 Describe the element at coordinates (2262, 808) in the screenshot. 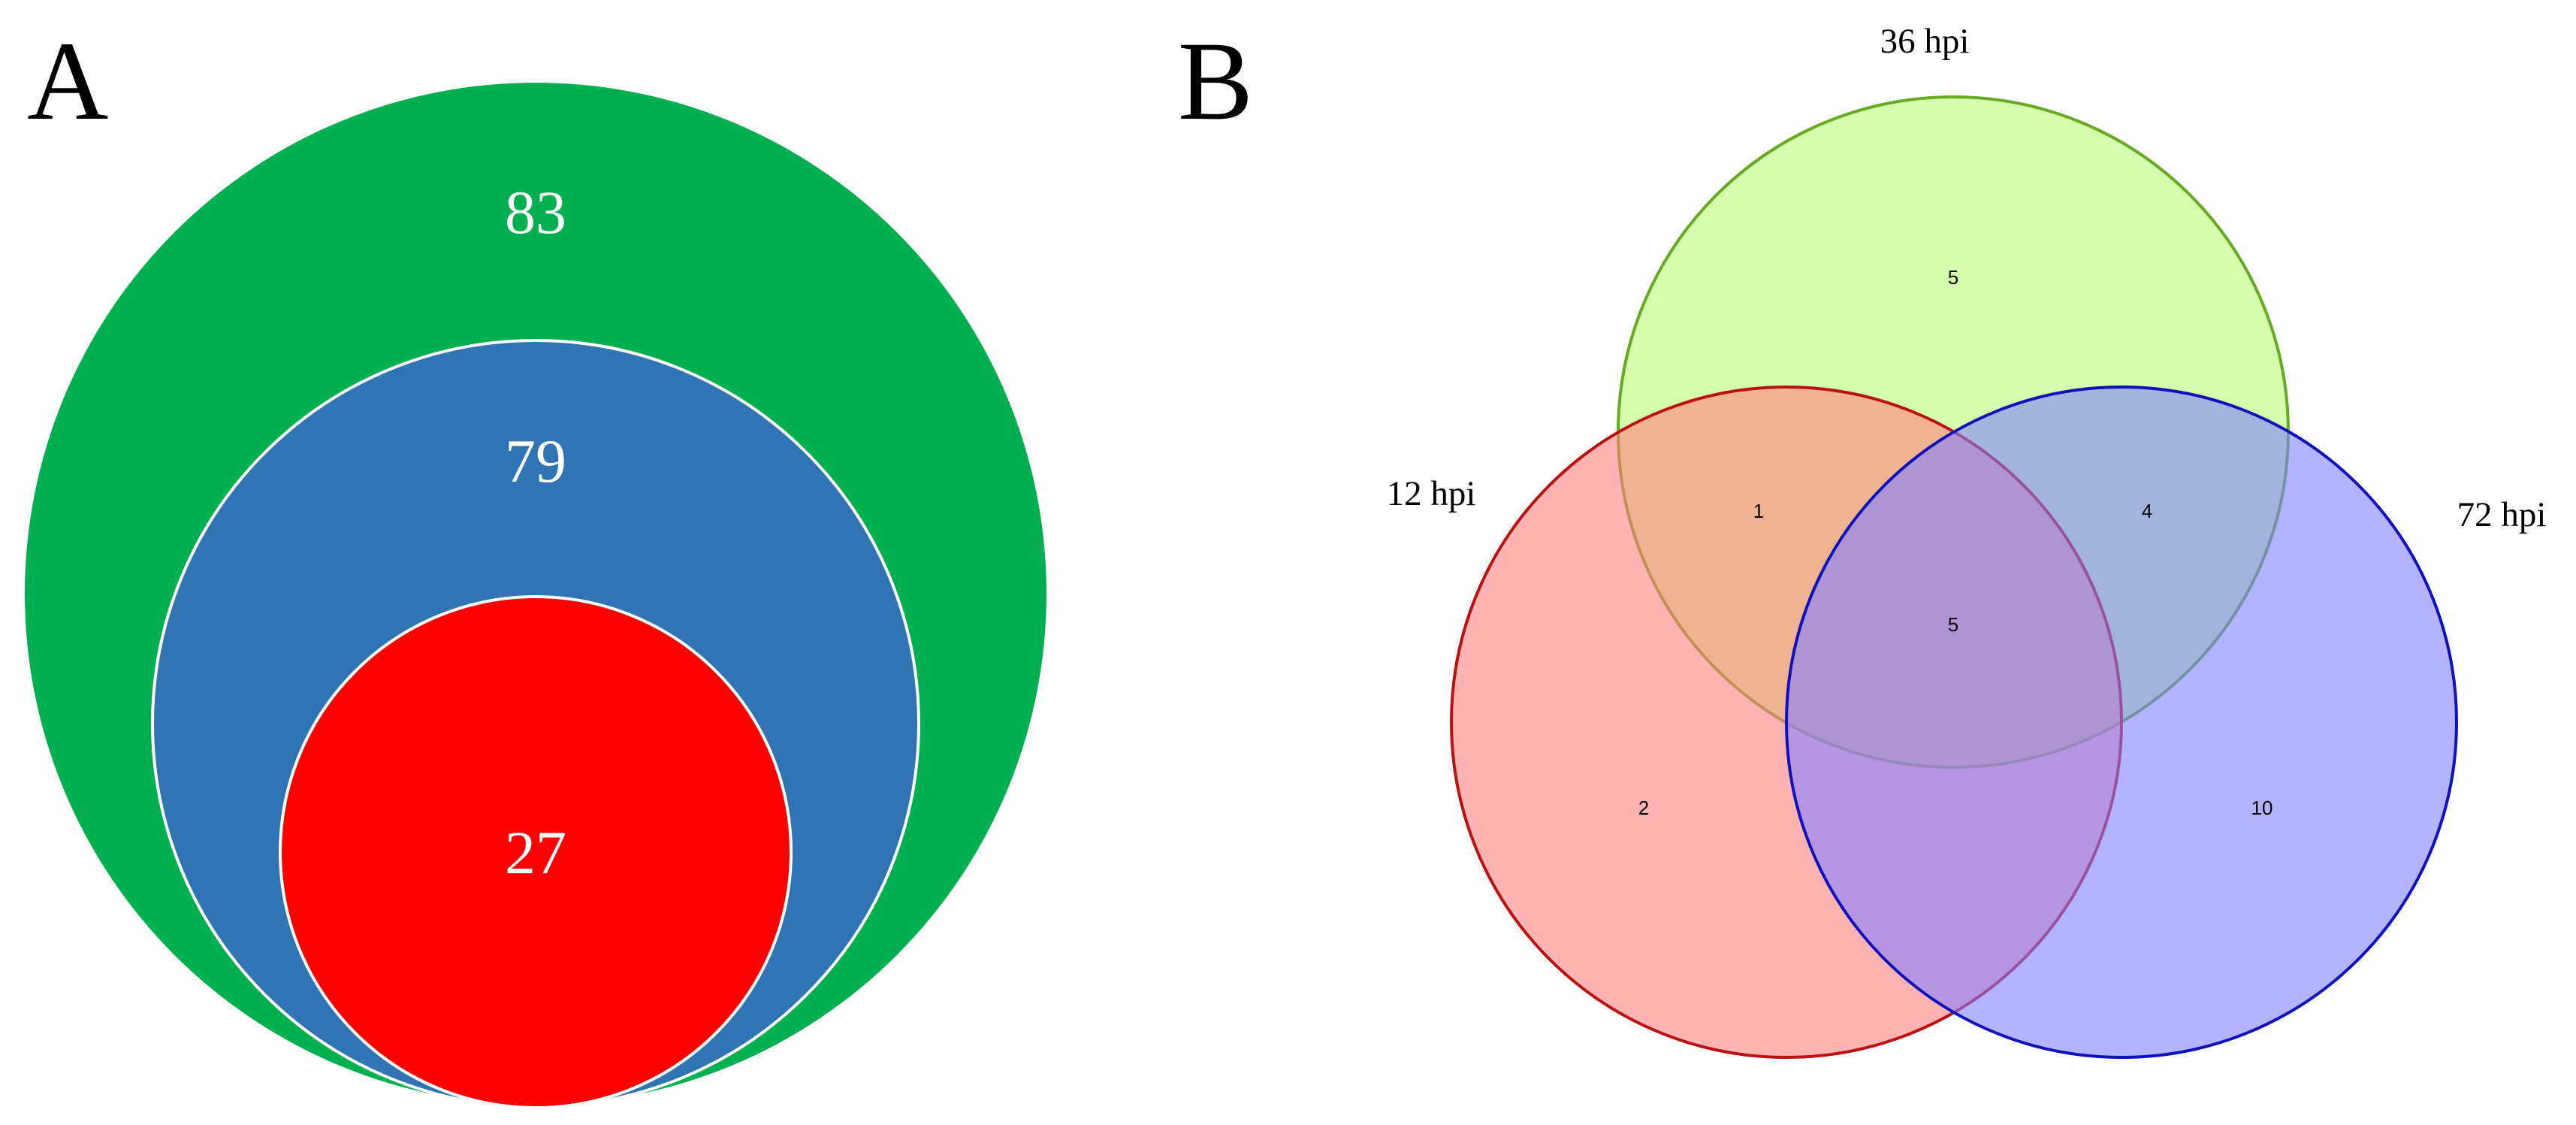

I see `region-only-72hpi: 10` at that location.